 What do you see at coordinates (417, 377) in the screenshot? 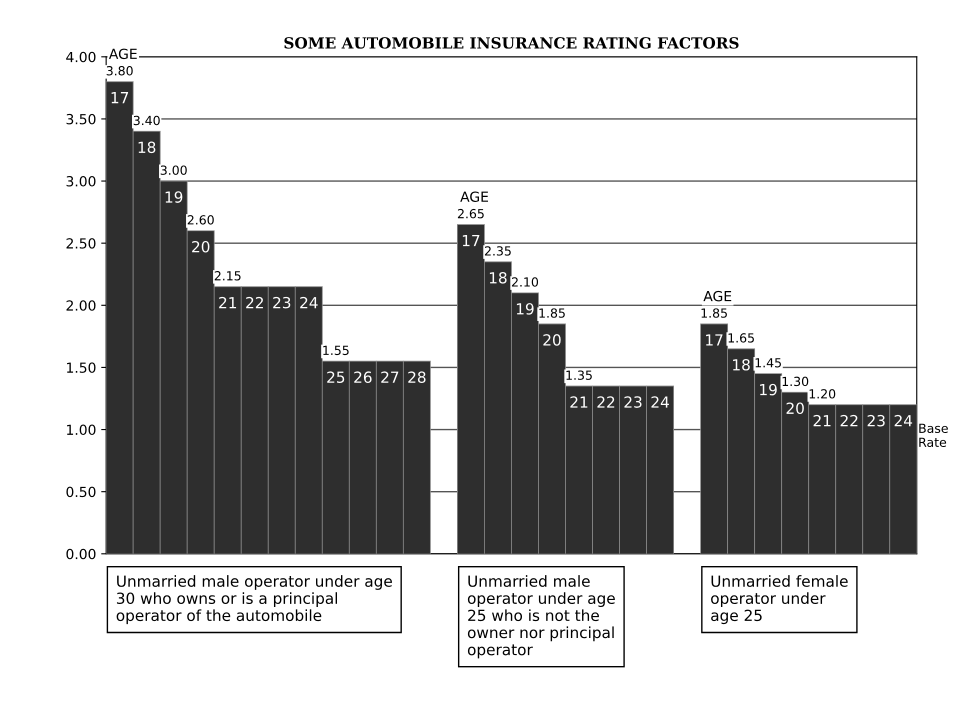
I see `x-tick-label: 28` at bounding box center [417, 377].